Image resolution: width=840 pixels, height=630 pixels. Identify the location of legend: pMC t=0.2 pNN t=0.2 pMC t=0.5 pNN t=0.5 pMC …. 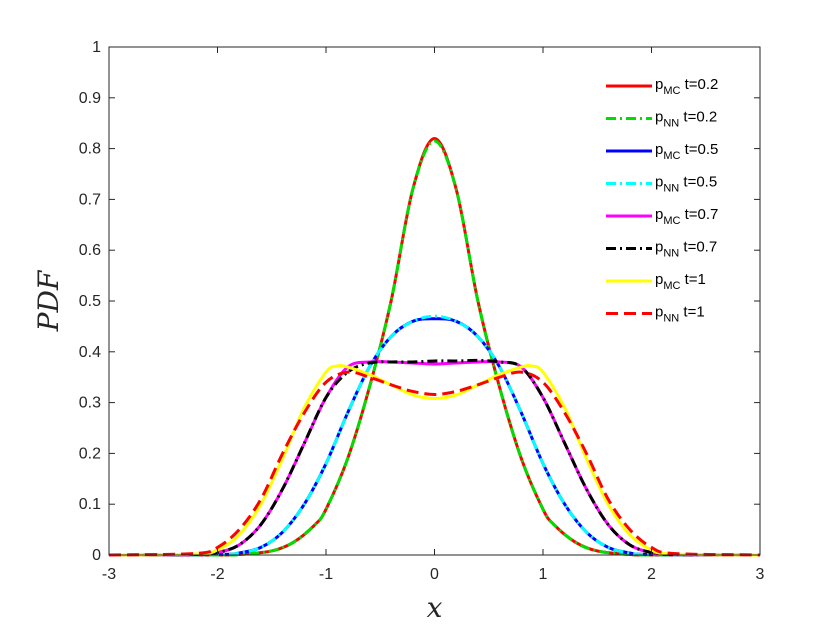
(662, 200).